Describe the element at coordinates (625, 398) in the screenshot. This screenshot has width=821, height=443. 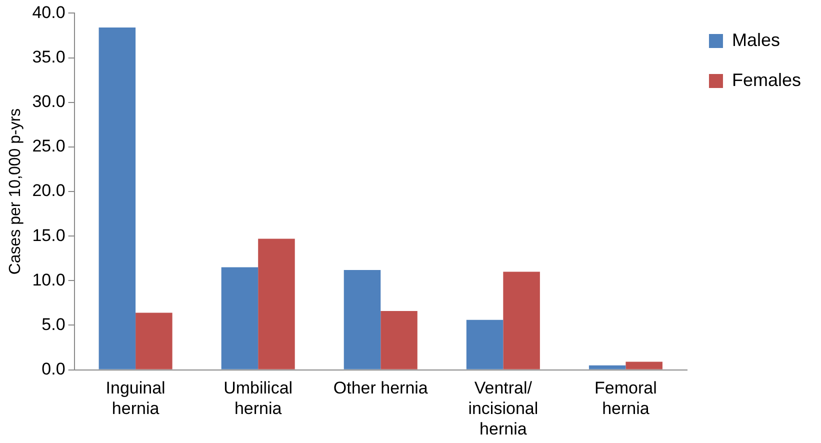
I see `x-tick-label: Femoral hernia` at that location.